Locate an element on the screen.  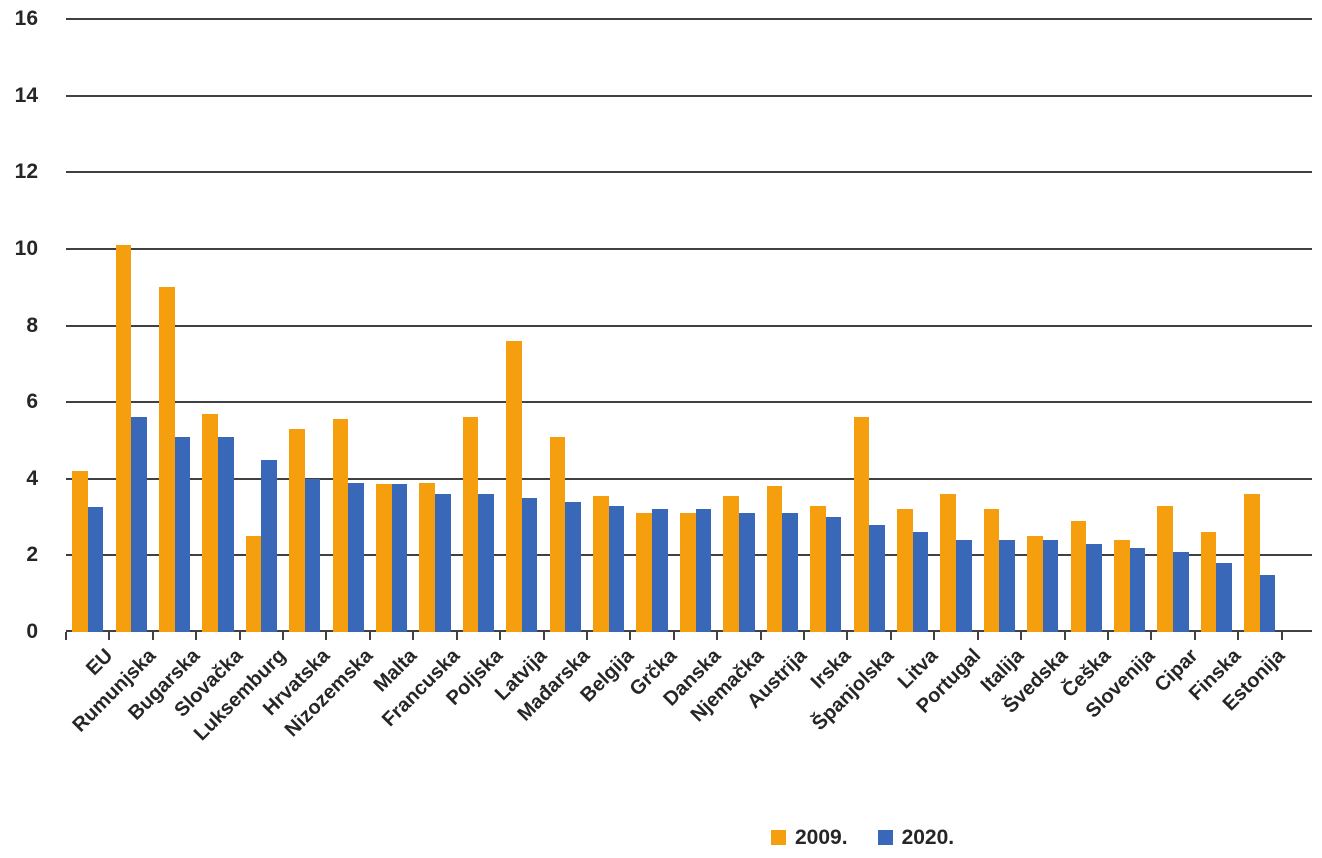
y-tick-label-0: 0 is located at coordinates (32, 631).